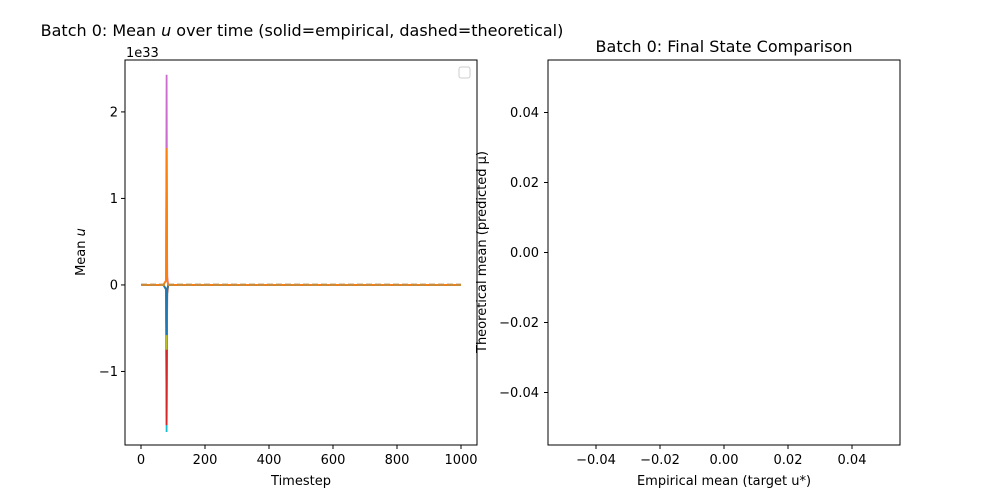 This screenshot has height=500, width=1000. I want to click on right-x-tick-label: −0.02, so click(660, 460).